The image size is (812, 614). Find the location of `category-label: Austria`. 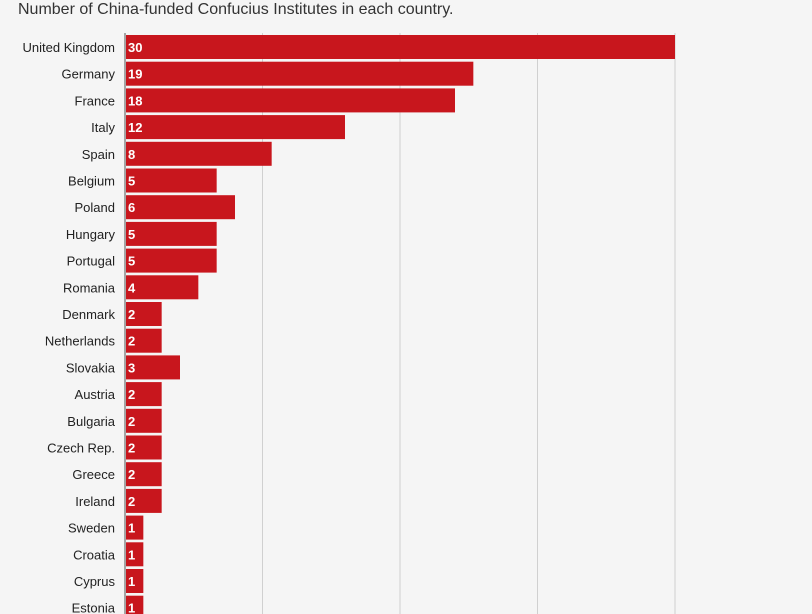

category-label: Austria is located at coordinates (95, 394).